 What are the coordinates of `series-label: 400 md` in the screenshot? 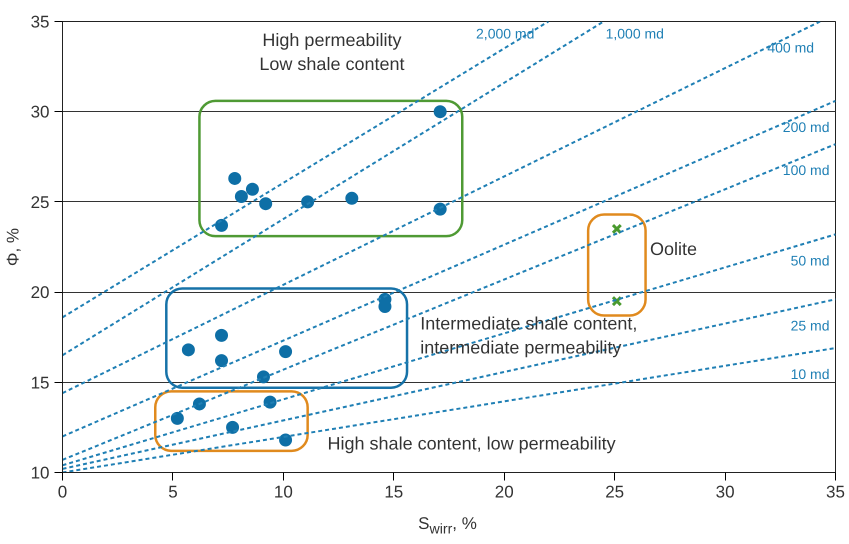 It's located at (790, 48).